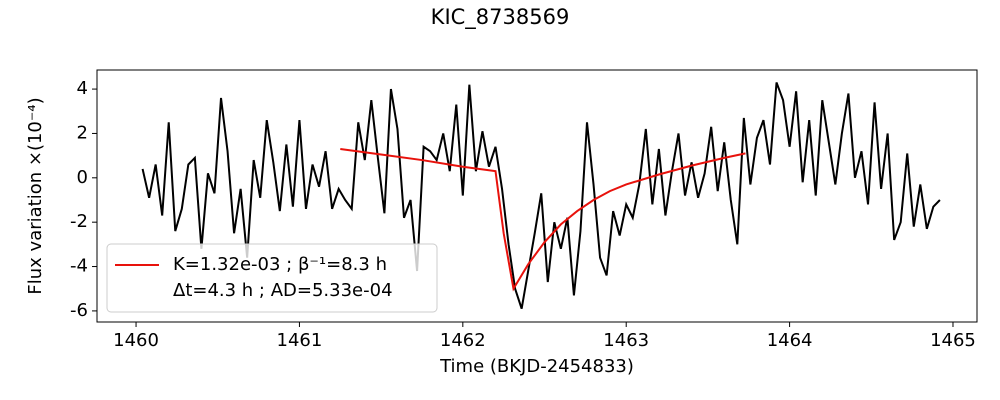 The width and height of the screenshot is (1000, 400). I want to click on y-tick-label: 2, so click(82, 132).